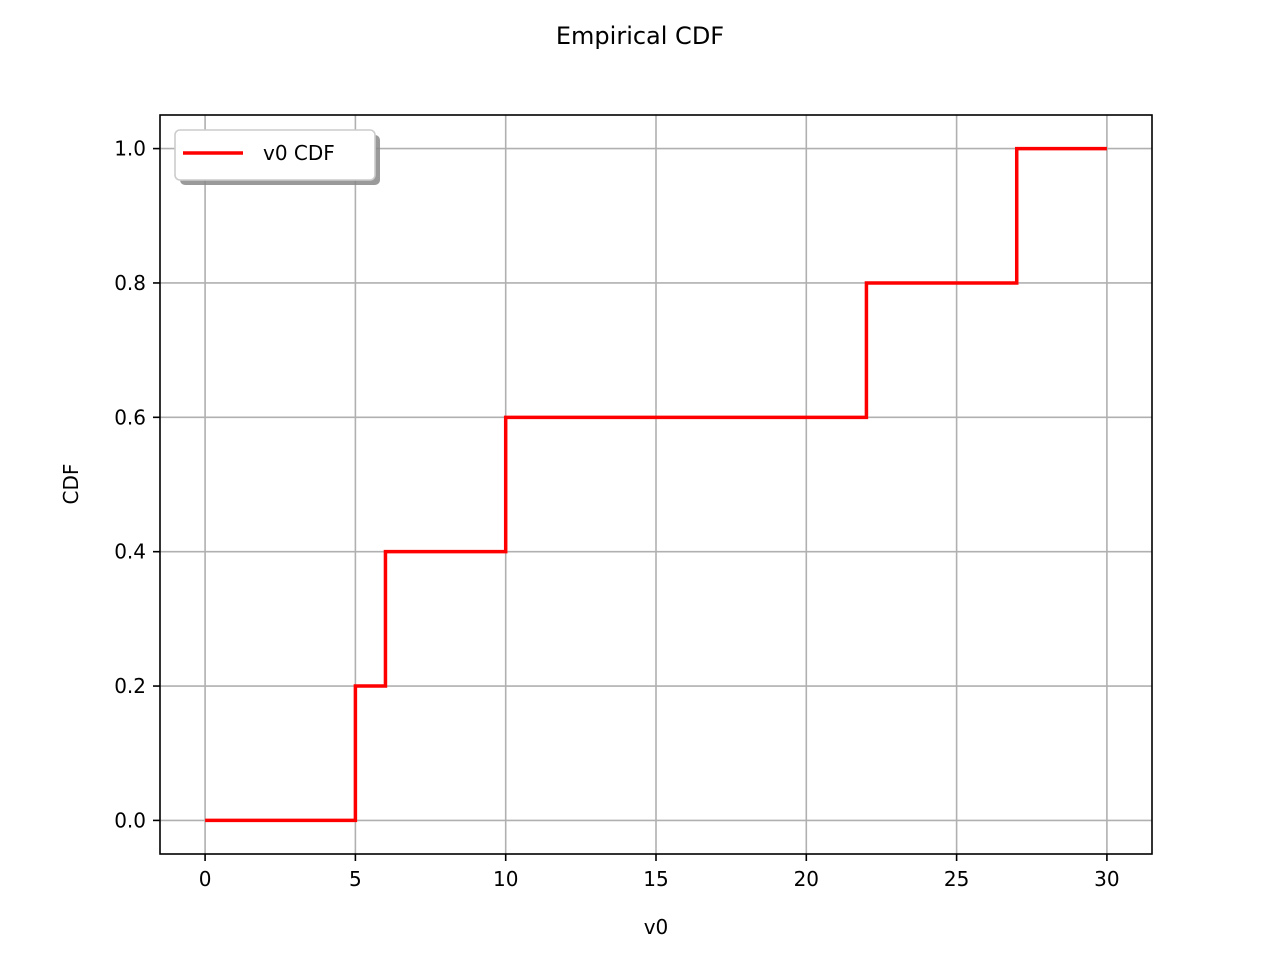  I want to click on y-tick-label: 0.4, so click(130, 552).